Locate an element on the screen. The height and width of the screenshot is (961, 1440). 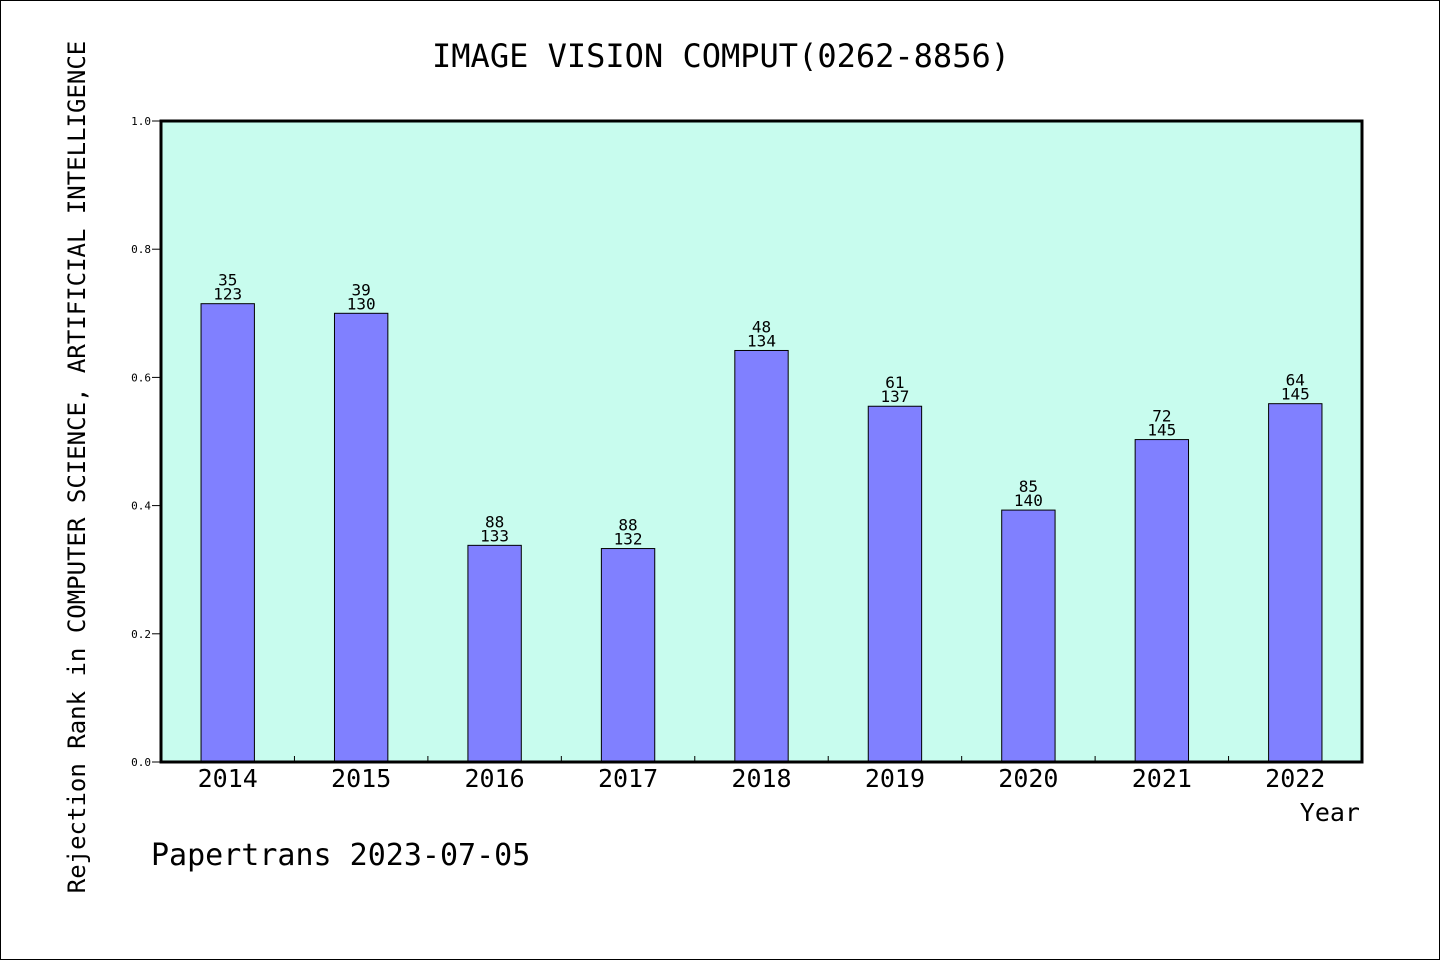
x-axis-tick-labels: 2014 2015 2016 2017 2018 2019 2020 2021 2022 is located at coordinates (762, 778).